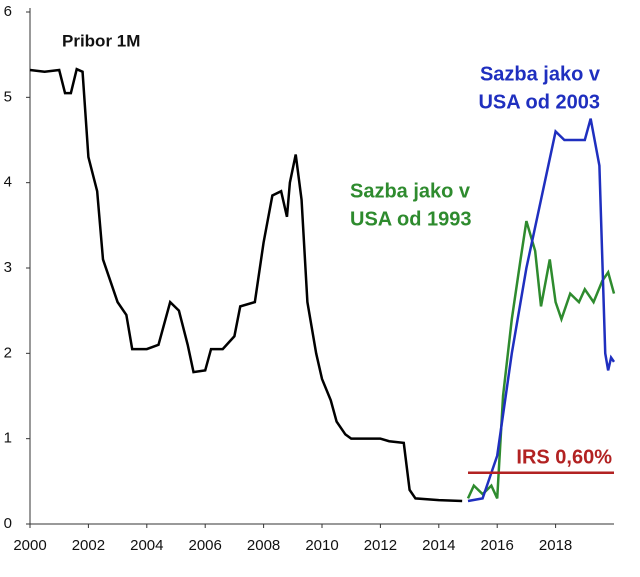 This screenshot has width=640, height=577. What do you see at coordinates (8, 438) in the screenshot?
I see `y-tick-label: 1` at bounding box center [8, 438].